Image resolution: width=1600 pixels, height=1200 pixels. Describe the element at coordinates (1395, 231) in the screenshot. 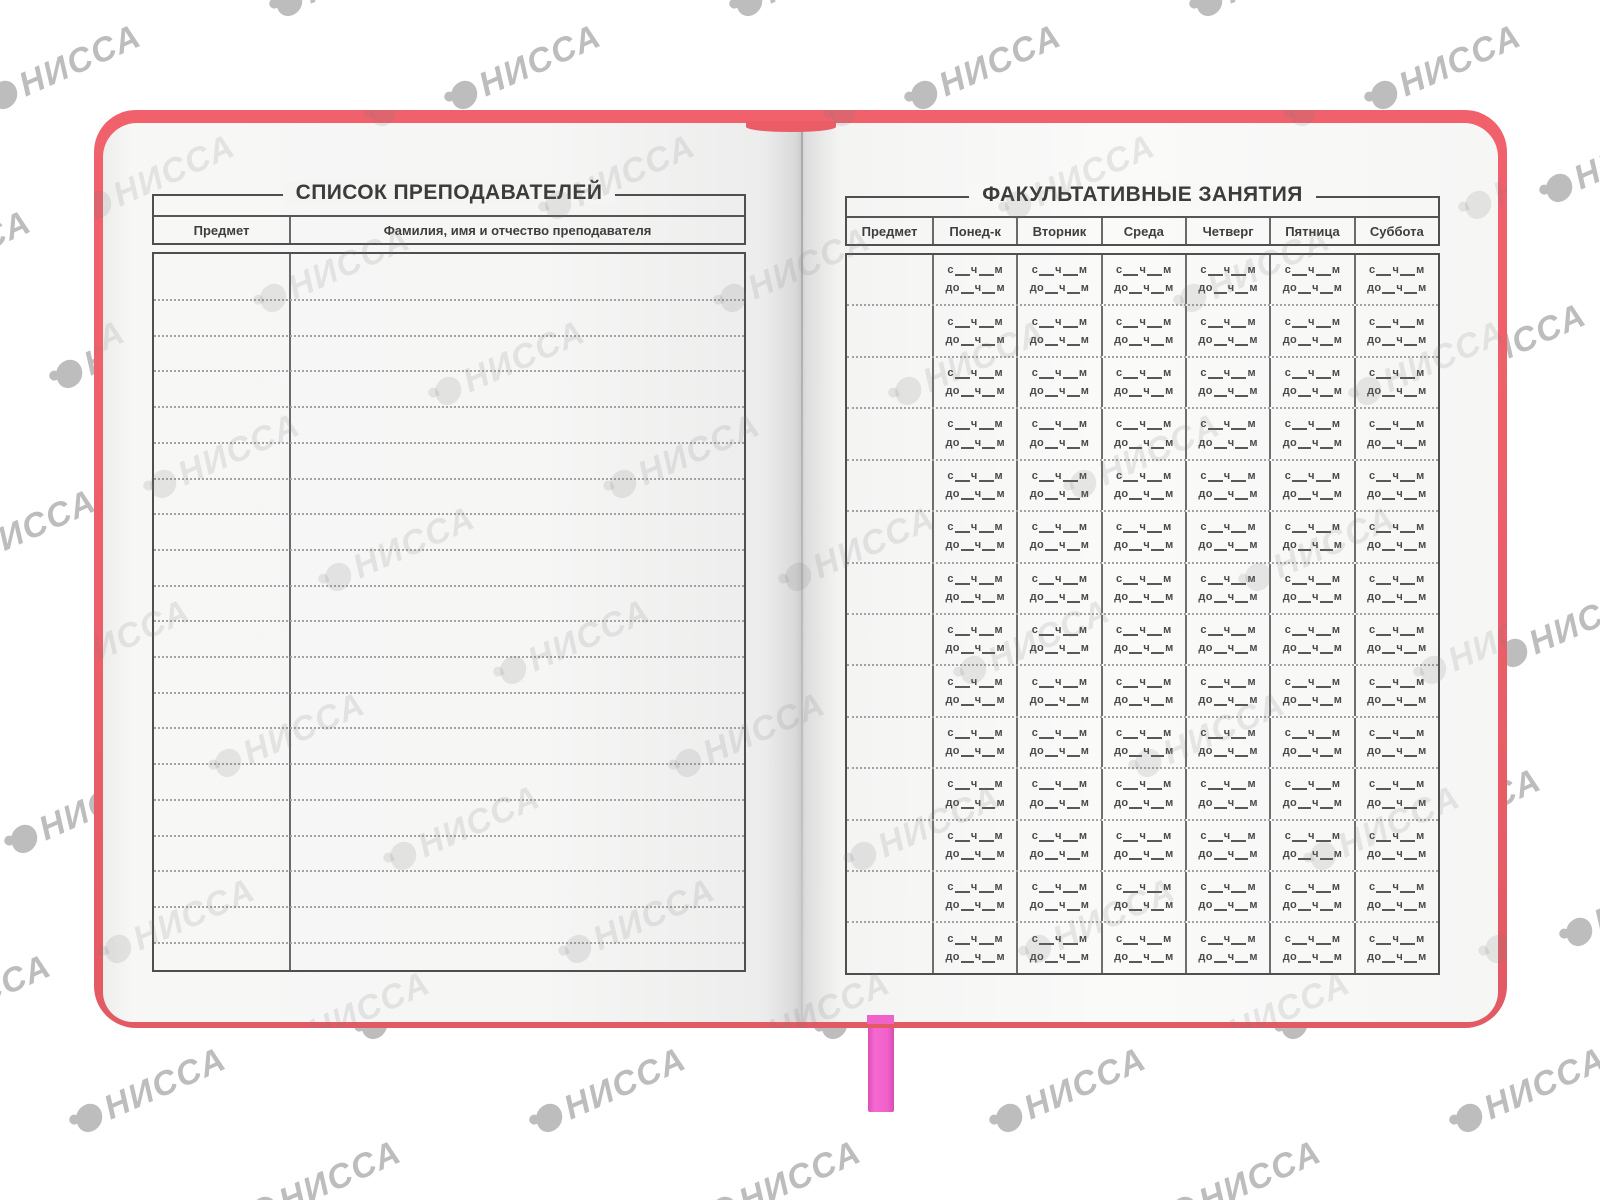

I see `header-col-saturday: Суббота` at that location.